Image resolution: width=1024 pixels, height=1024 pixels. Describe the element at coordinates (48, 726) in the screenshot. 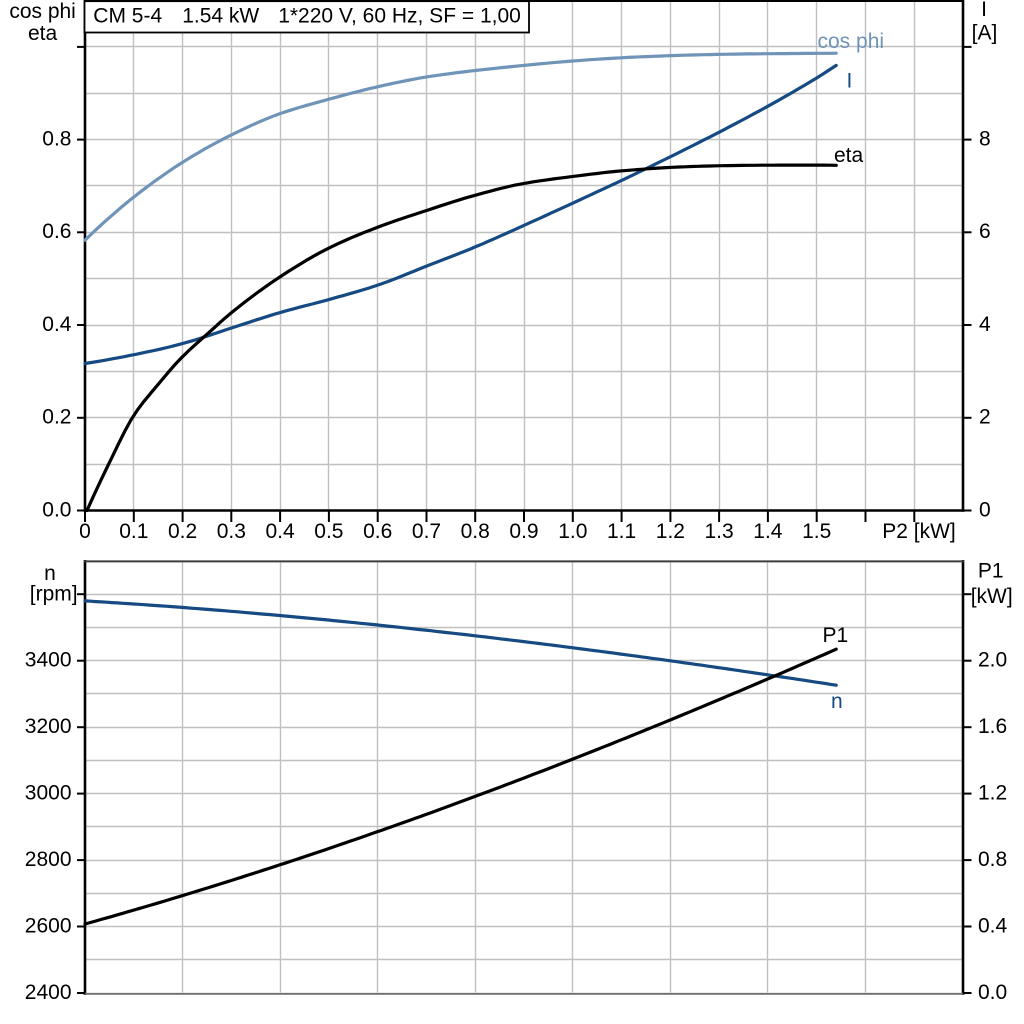

I see `svg-text: 3200` at that location.